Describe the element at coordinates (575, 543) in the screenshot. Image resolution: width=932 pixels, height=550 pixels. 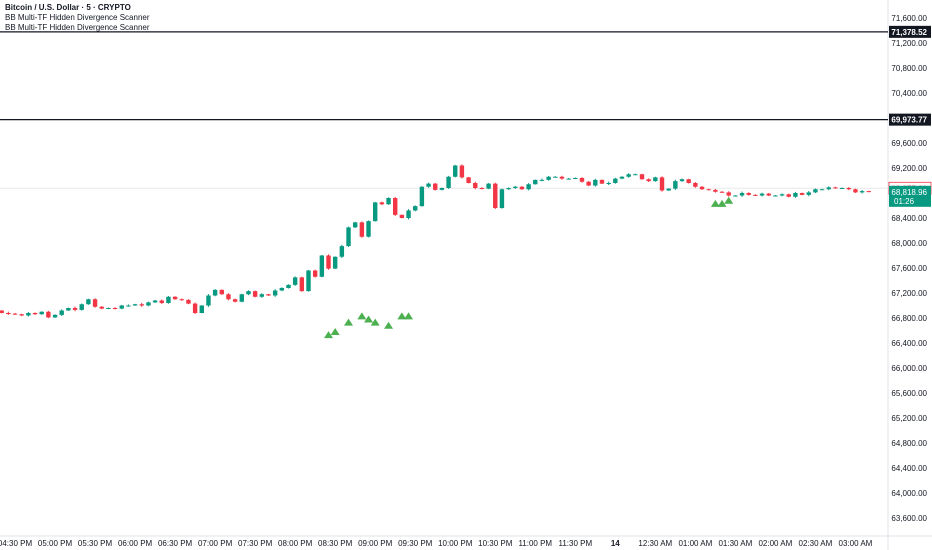
I see `x-tick-label: 11:30 PM` at that location.